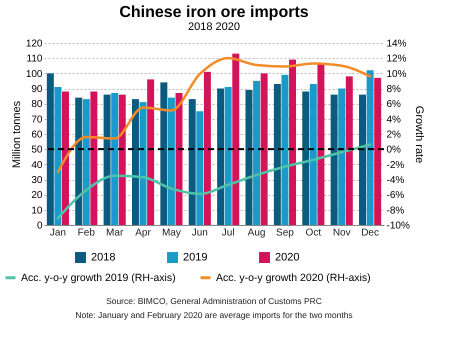  What do you see at coordinates (195, 258) in the screenshot?
I see `legend-label: 2019` at bounding box center [195, 258].